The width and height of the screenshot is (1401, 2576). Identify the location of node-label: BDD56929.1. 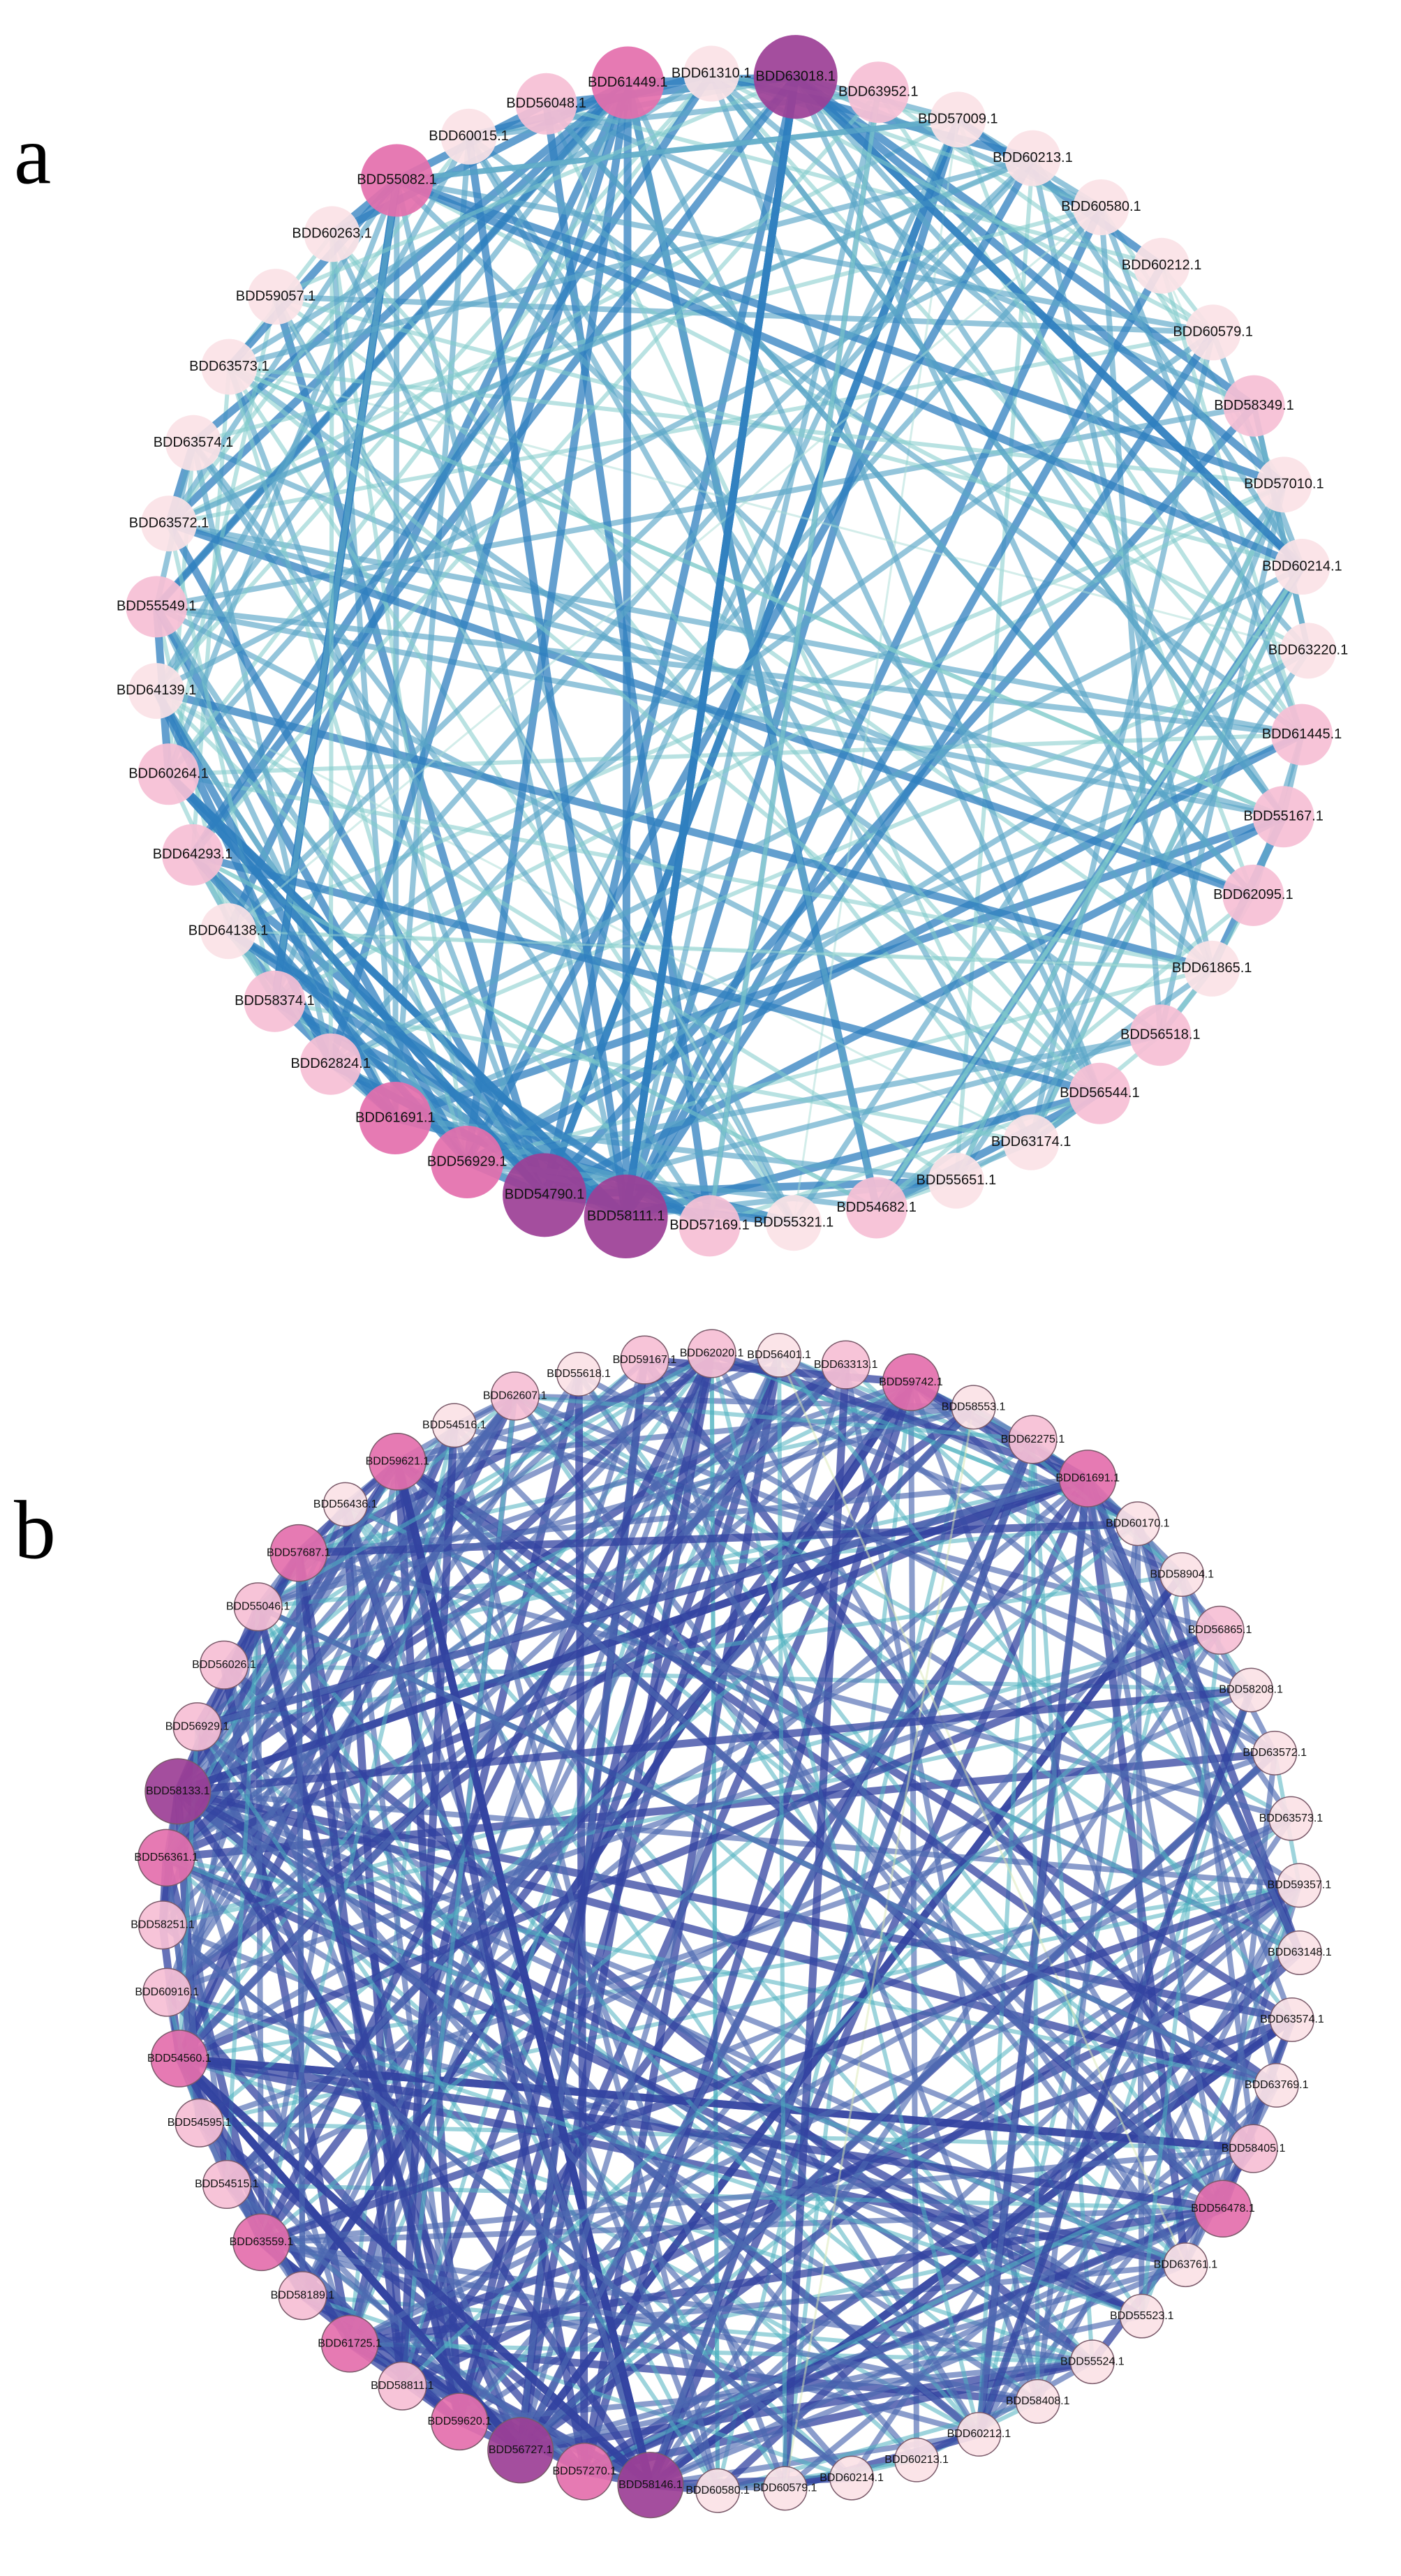
(467, 1161).